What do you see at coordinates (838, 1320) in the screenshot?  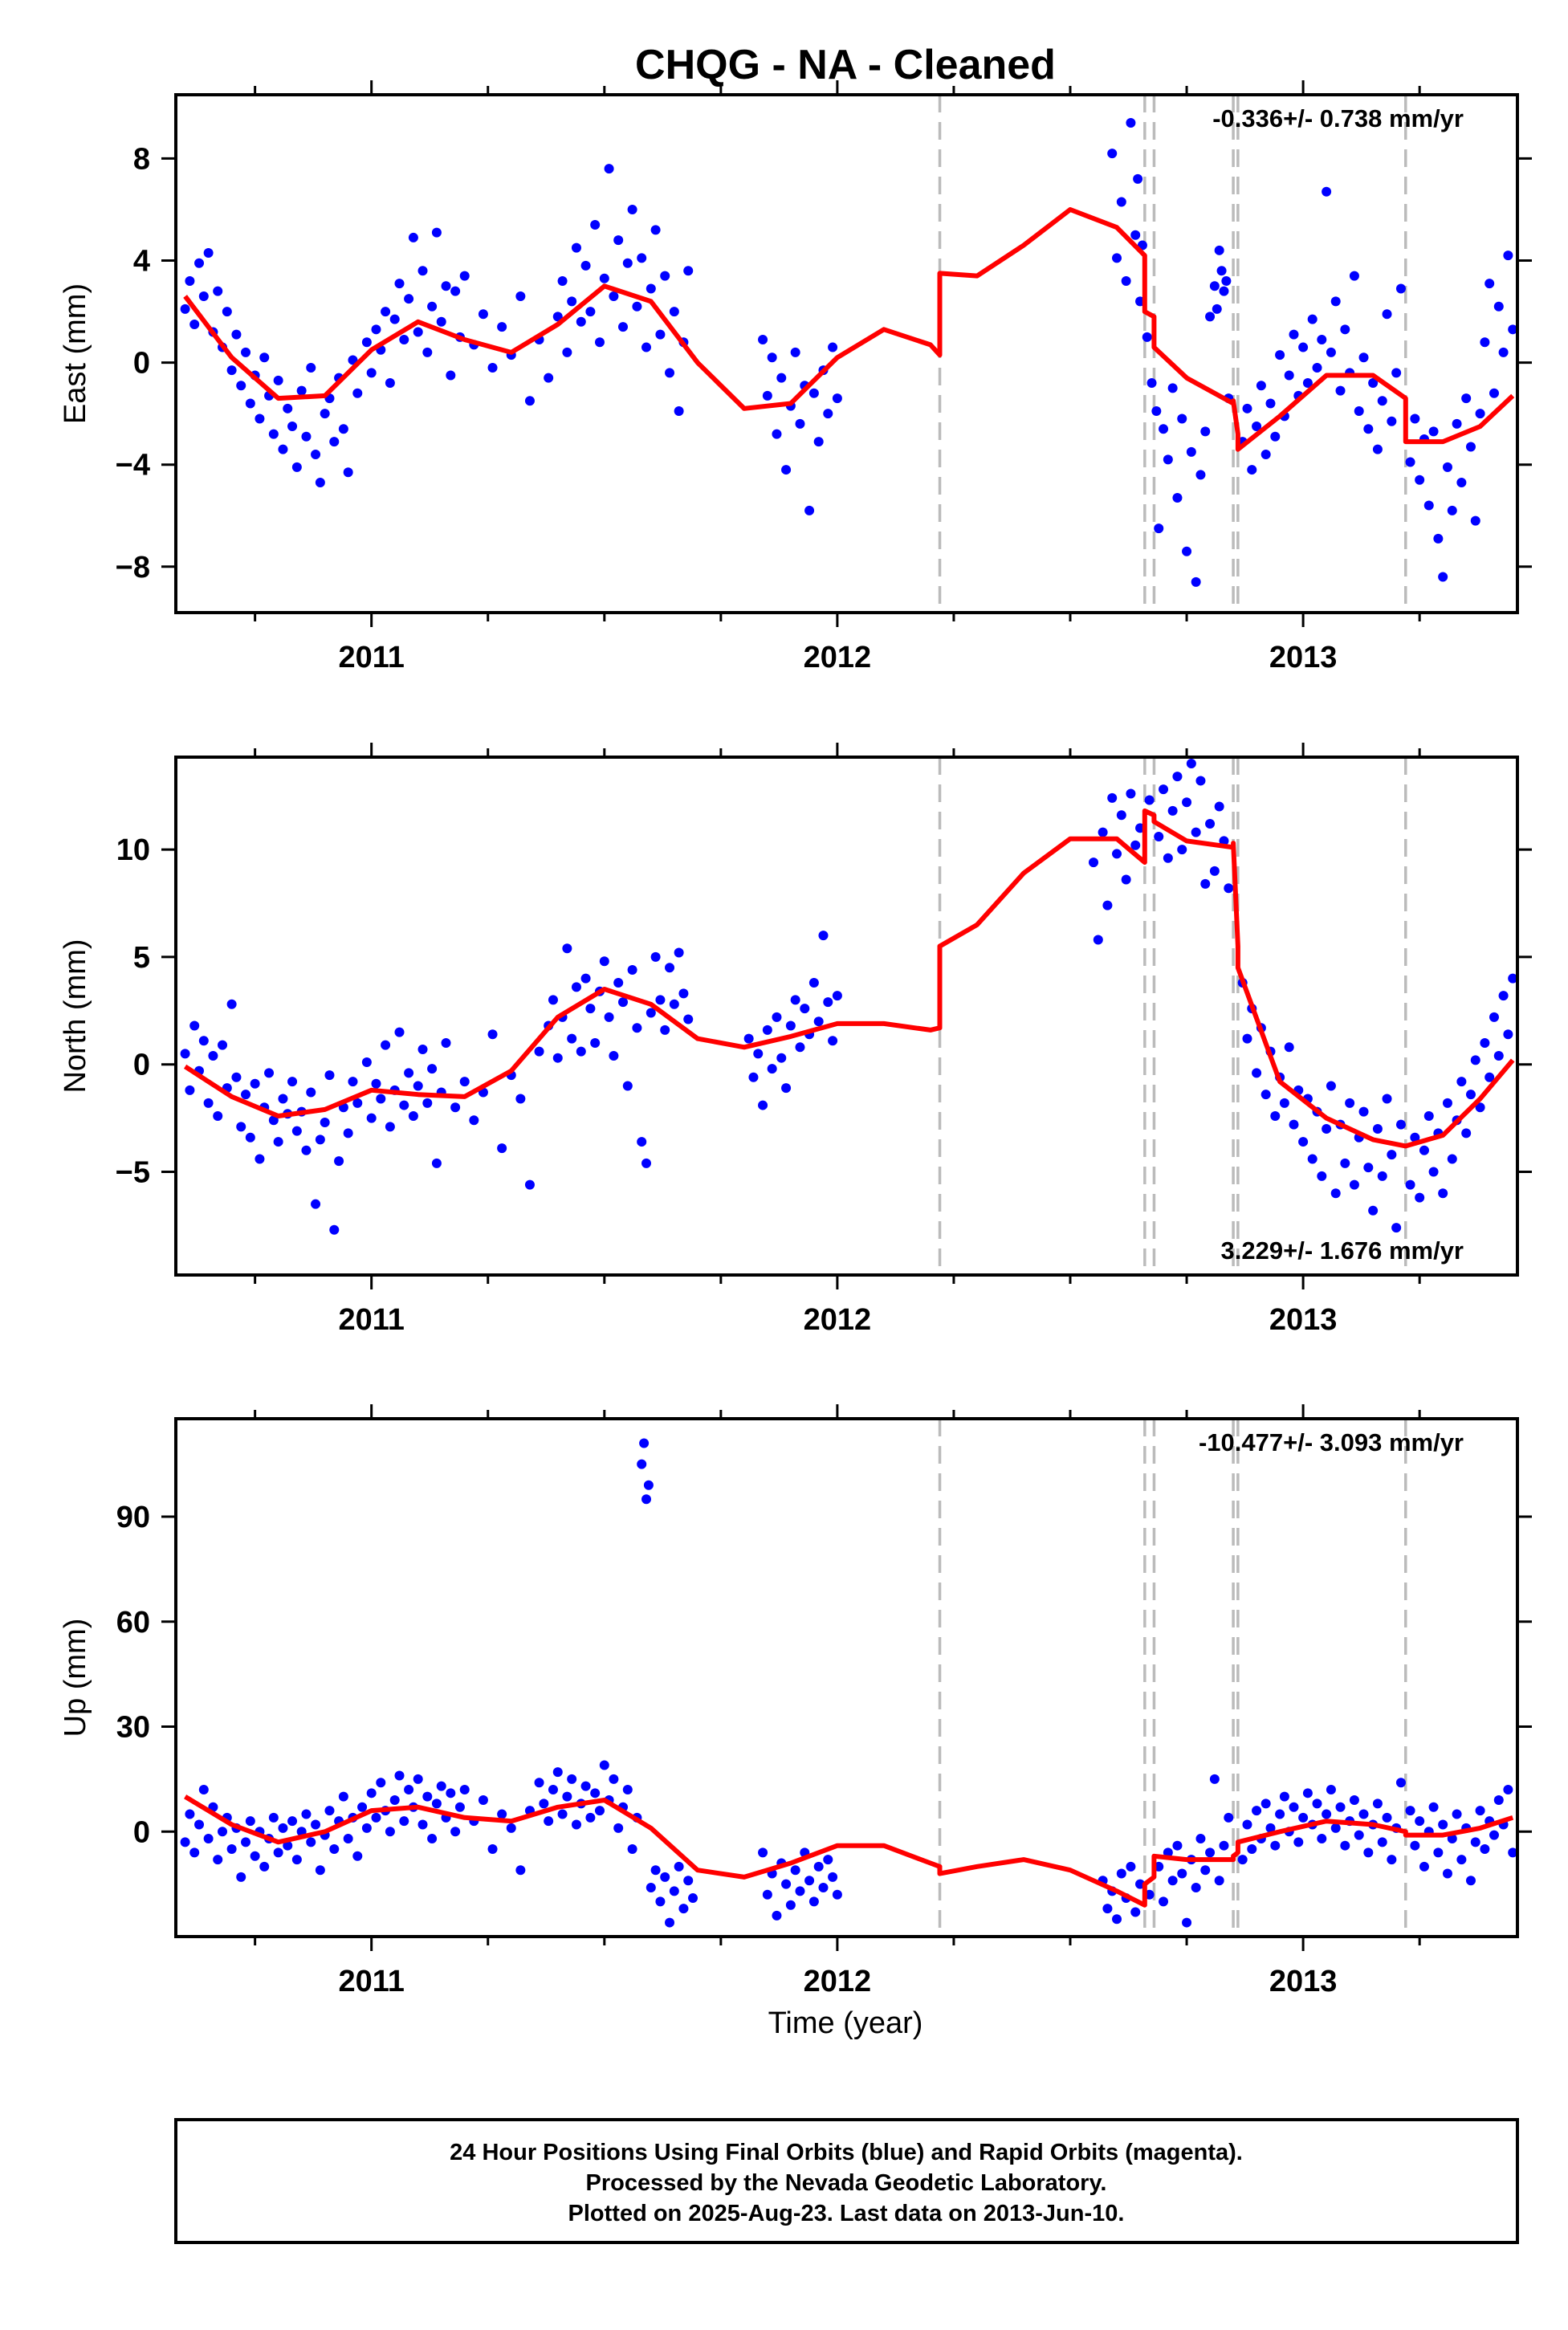 I see `north-x-tick-label-2012: 2012` at bounding box center [838, 1320].